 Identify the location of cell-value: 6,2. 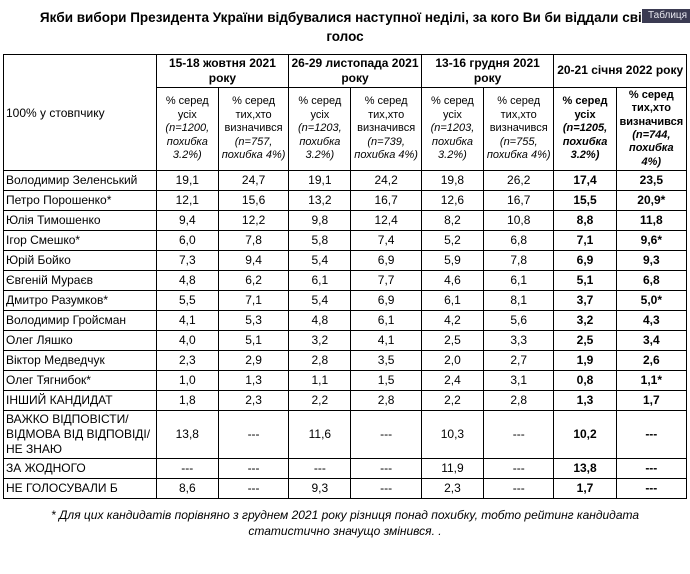
(253, 281).